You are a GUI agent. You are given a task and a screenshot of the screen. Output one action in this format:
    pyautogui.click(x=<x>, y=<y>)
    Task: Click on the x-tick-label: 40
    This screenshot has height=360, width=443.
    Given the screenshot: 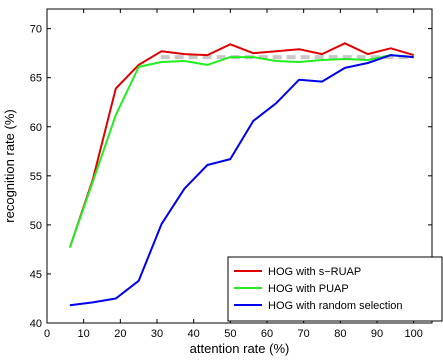 What is the action you would take?
    pyautogui.click(x=194, y=334)
    